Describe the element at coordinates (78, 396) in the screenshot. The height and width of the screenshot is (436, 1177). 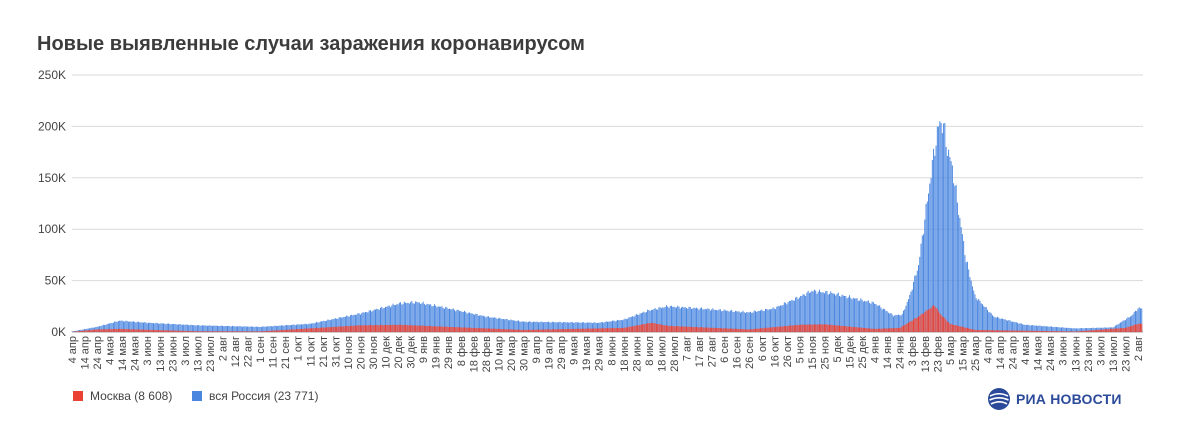
I see `legend-swatch-moscow` at that location.